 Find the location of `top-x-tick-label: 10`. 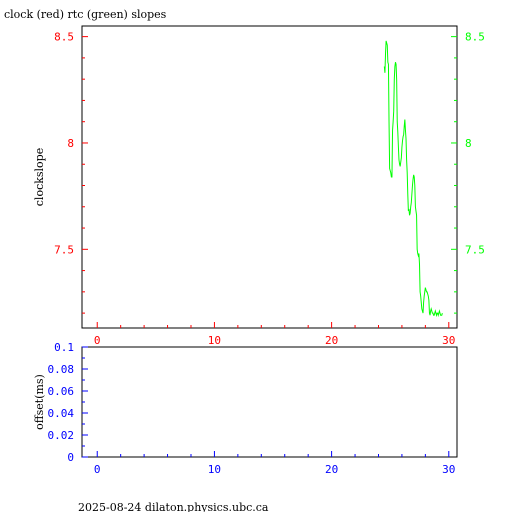

top-x-tick-label: 10 is located at coordinates (214, 340).